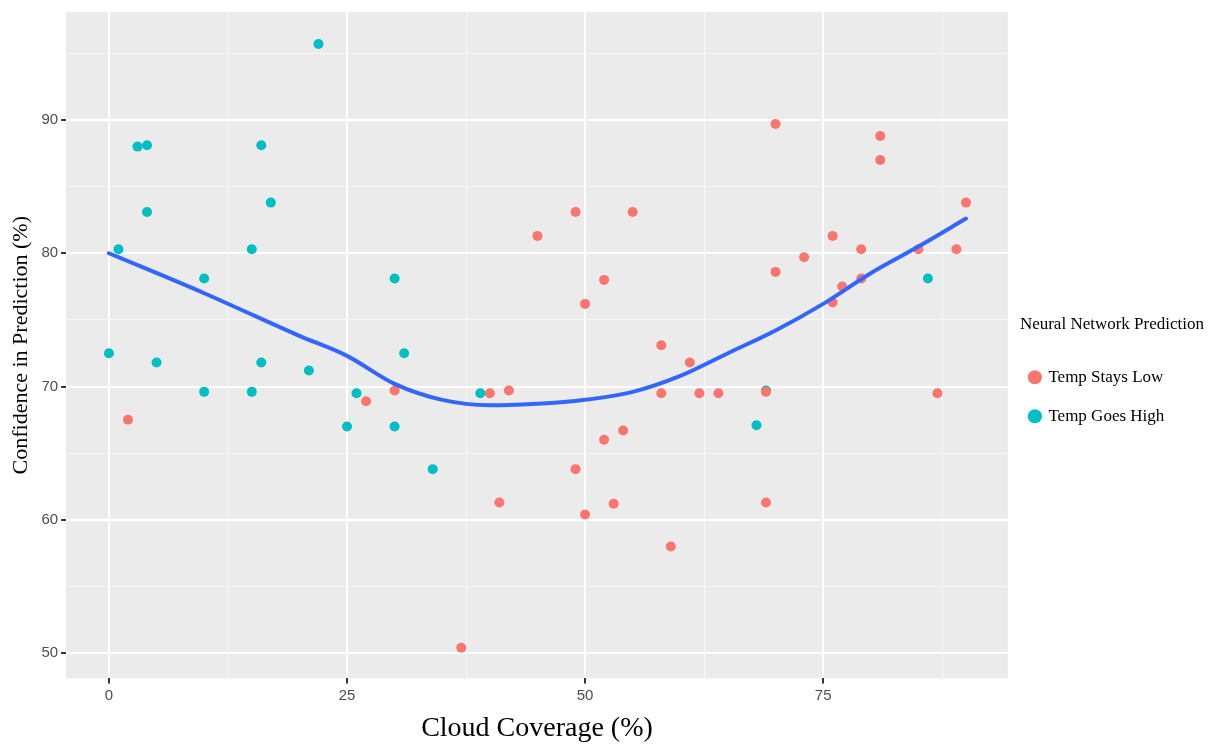  I want to click on y-tick-label: 70, so click(50, 385).